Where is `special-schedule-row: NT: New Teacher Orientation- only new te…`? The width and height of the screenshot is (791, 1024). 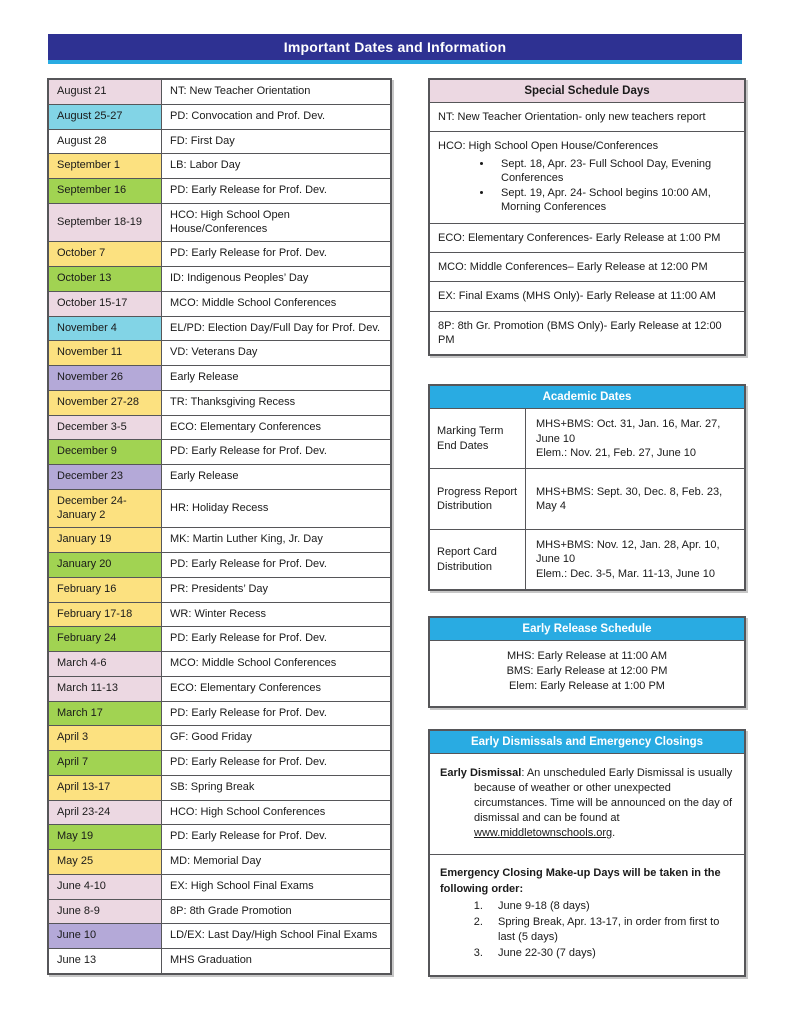
special-schedule-row: NT: New Teacher Orientation- only new te… is located at coordinates (587, 118).